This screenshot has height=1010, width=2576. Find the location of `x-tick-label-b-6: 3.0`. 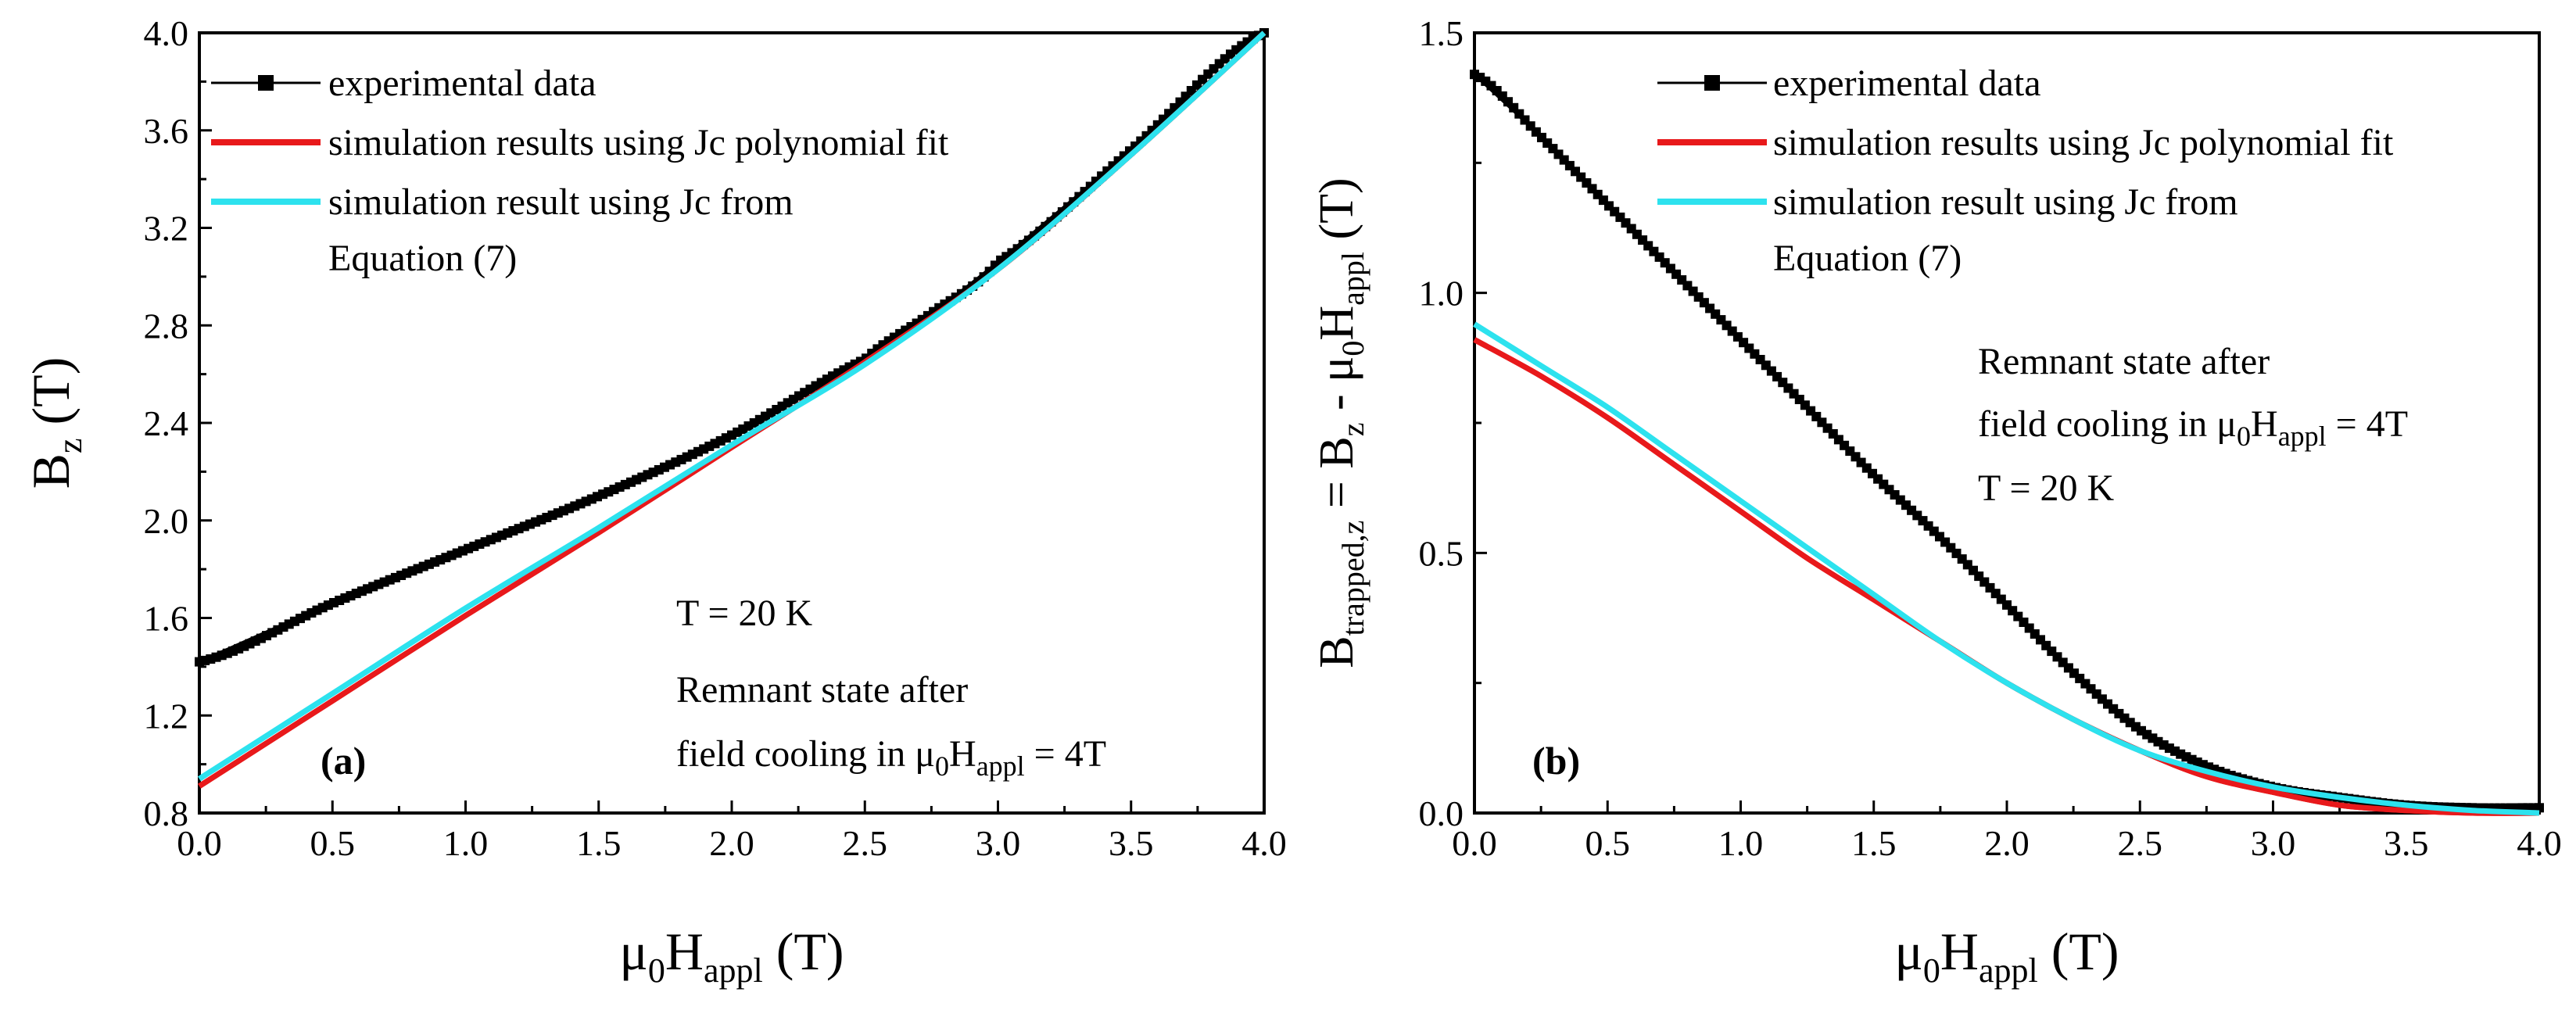

x-tick-label-b-6: 3.0 is located at coordinates (2273, 843).